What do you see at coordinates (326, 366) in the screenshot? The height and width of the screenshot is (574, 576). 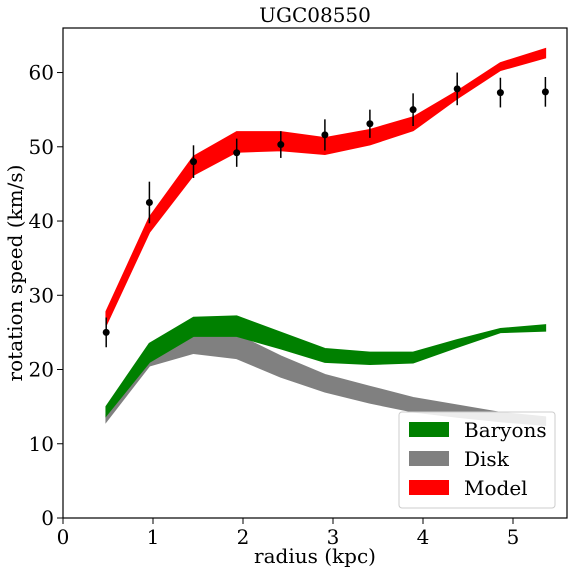 I see `band-baryons` at bounding box center [326, 366].